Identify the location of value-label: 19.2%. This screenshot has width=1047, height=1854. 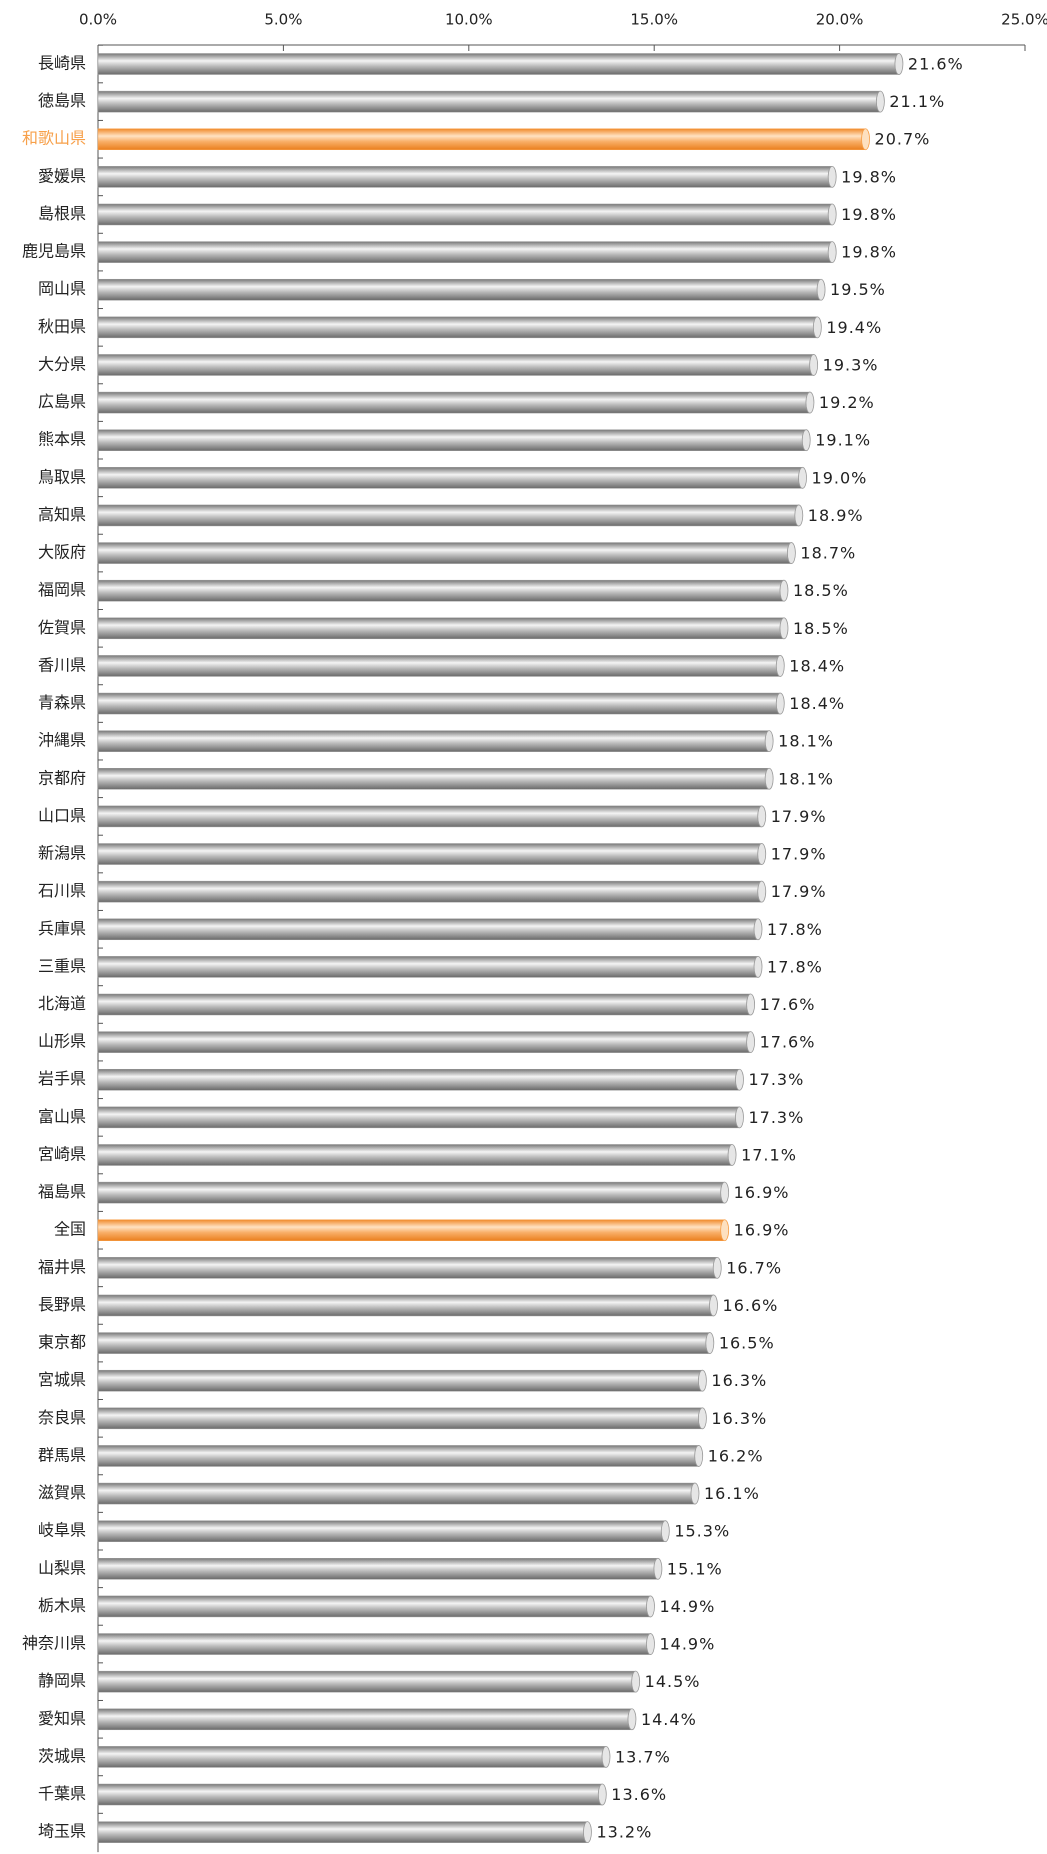
(847, 402).